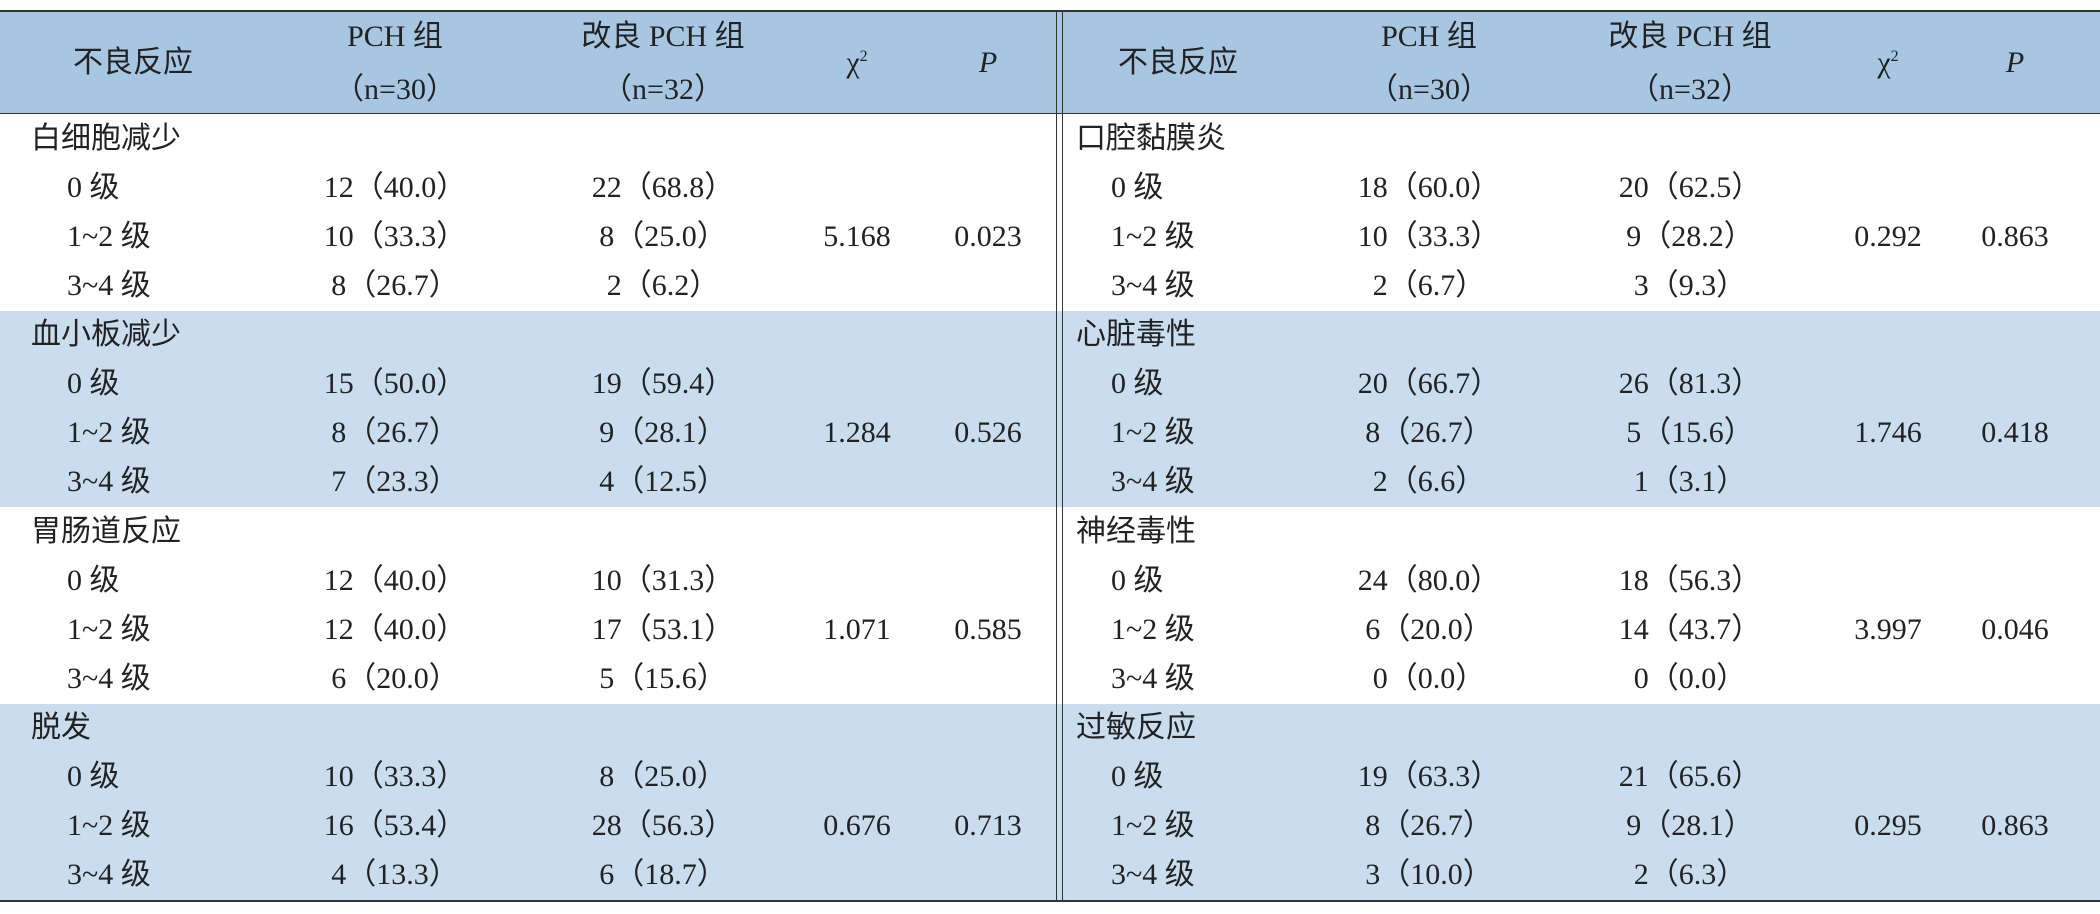 This screenshot has width=2100, height=914. I want to click on top-rule, so click(1050, 11).